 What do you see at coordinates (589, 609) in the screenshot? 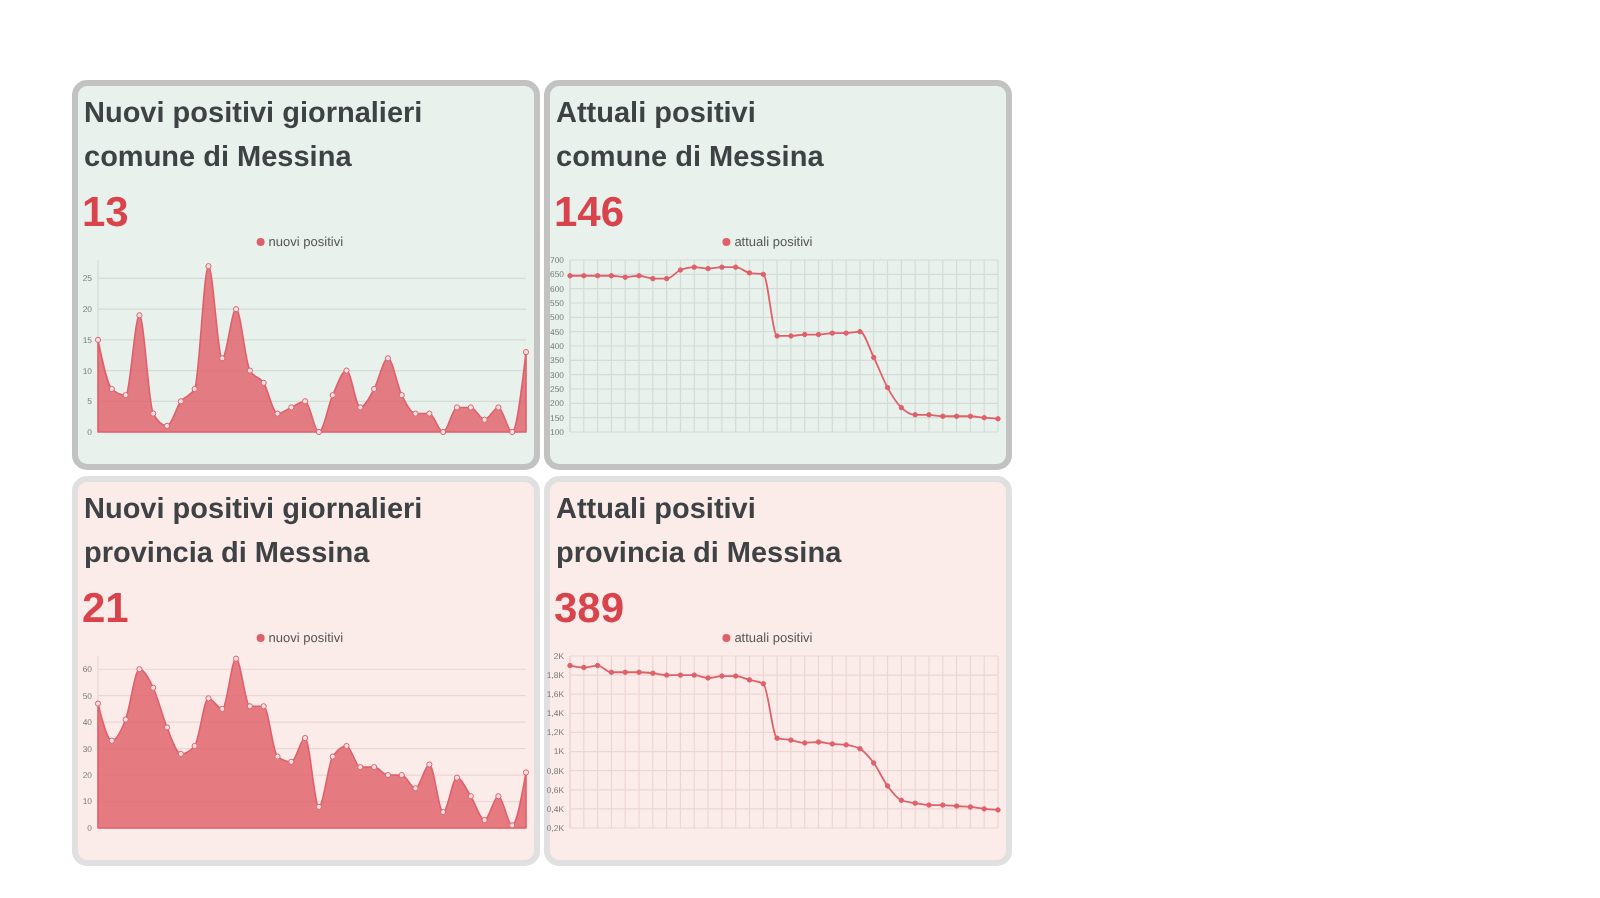
I see `text: 389` at bounding box center [589, 609].